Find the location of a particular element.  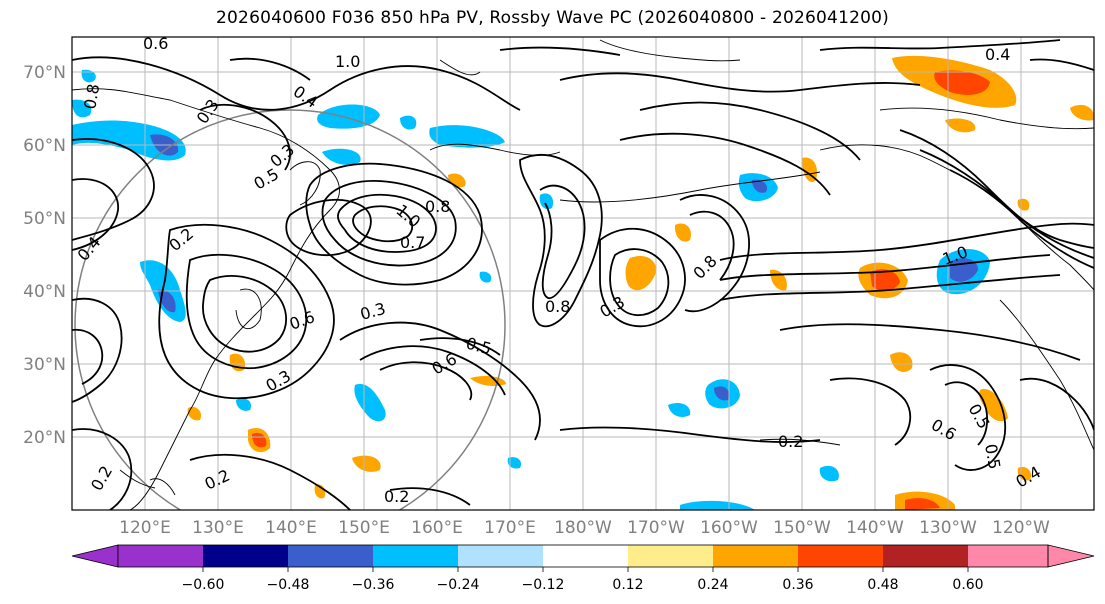

colorbar-label: 0.36 is located at coordinates (797, 585).